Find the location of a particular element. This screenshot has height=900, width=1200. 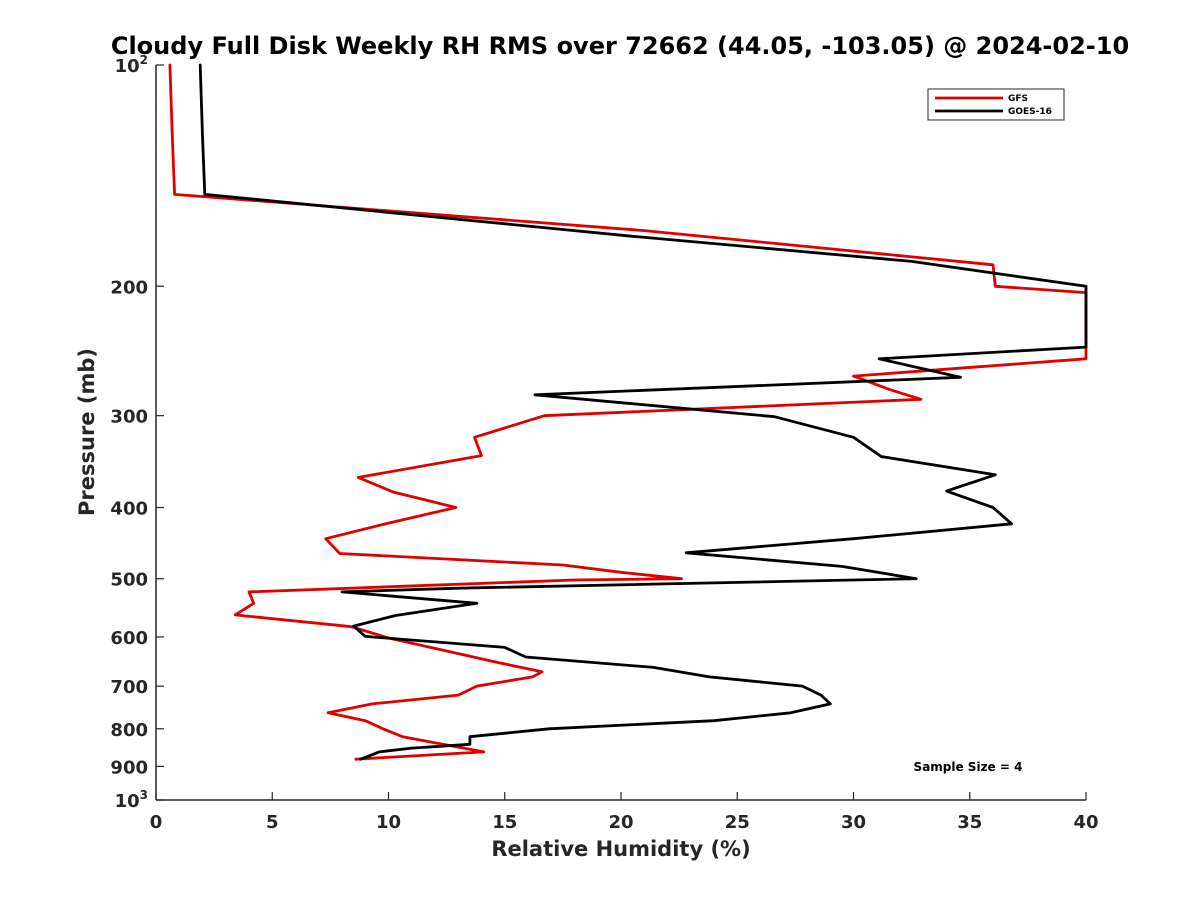

x-ticks: 0 5 10 15 20 25 30 35 40 is located at coordinates (624, 812).